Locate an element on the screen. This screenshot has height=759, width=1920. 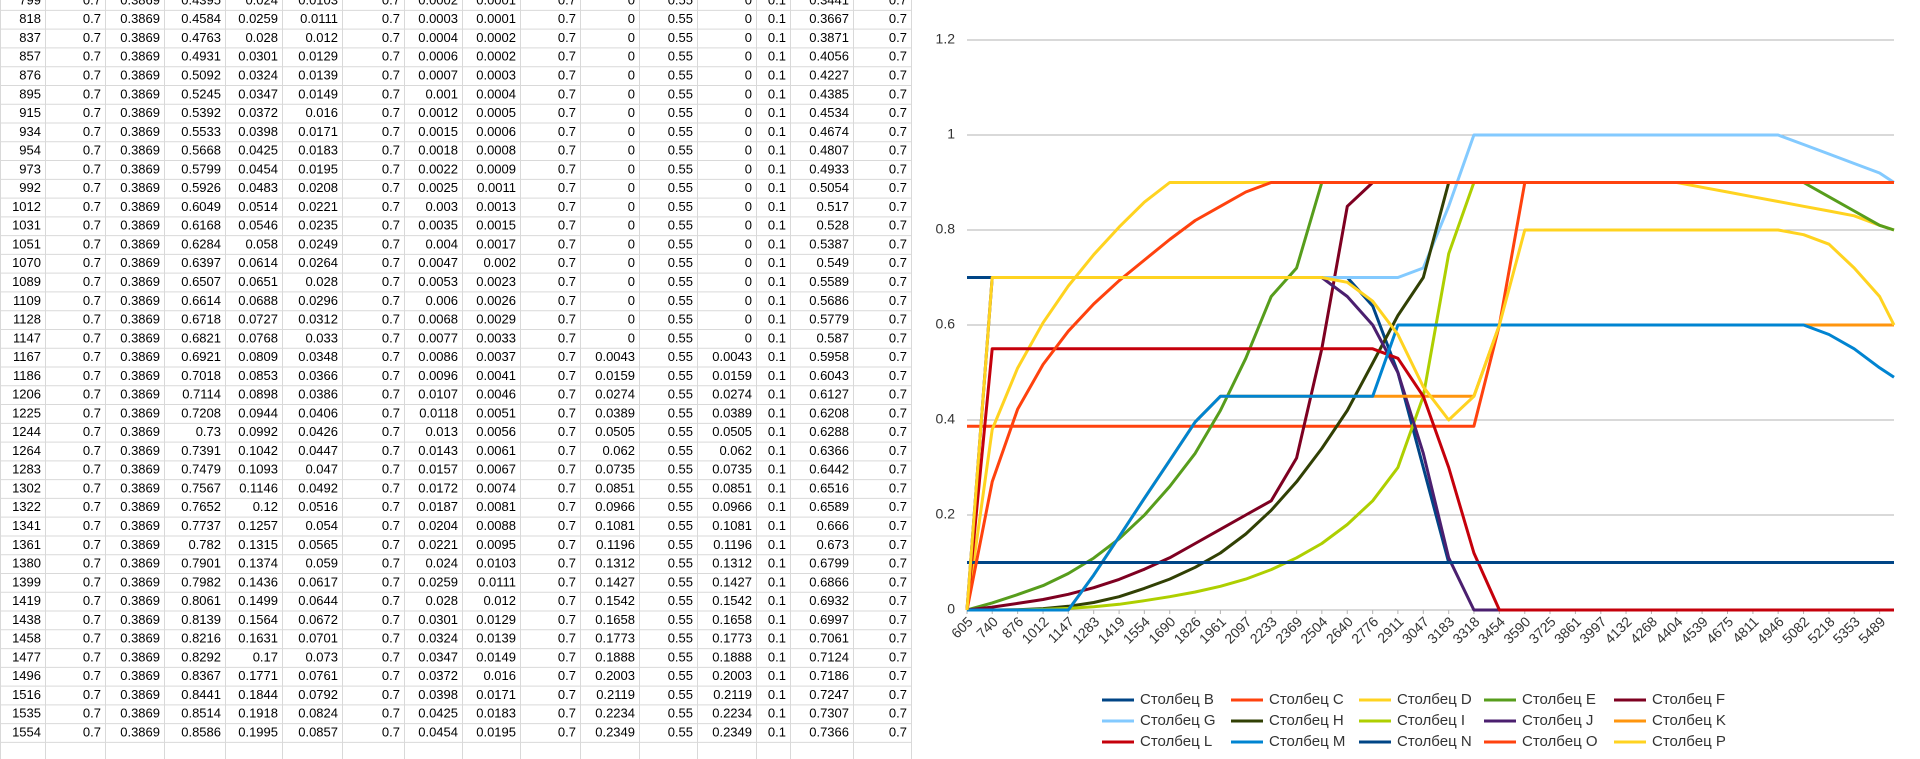
cell: 0.0851 is located at coordinates (732, 487).